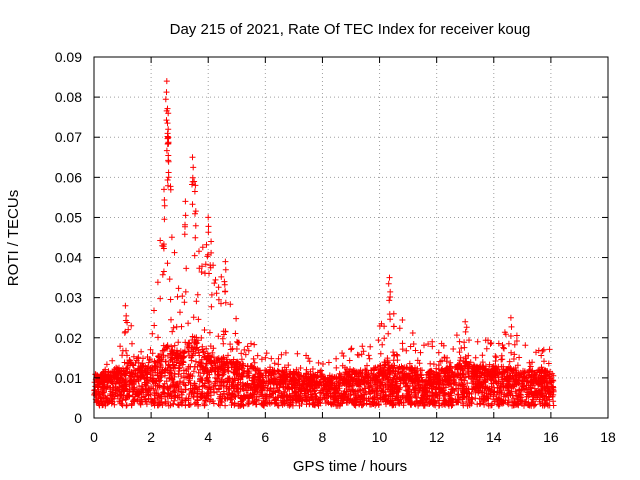 This screenshot has height=480, width=640. What do you see at coordinates (68, 378) in the screenshot?
I see `y-tick-label: 0.01` at bounding box center [68, 378].